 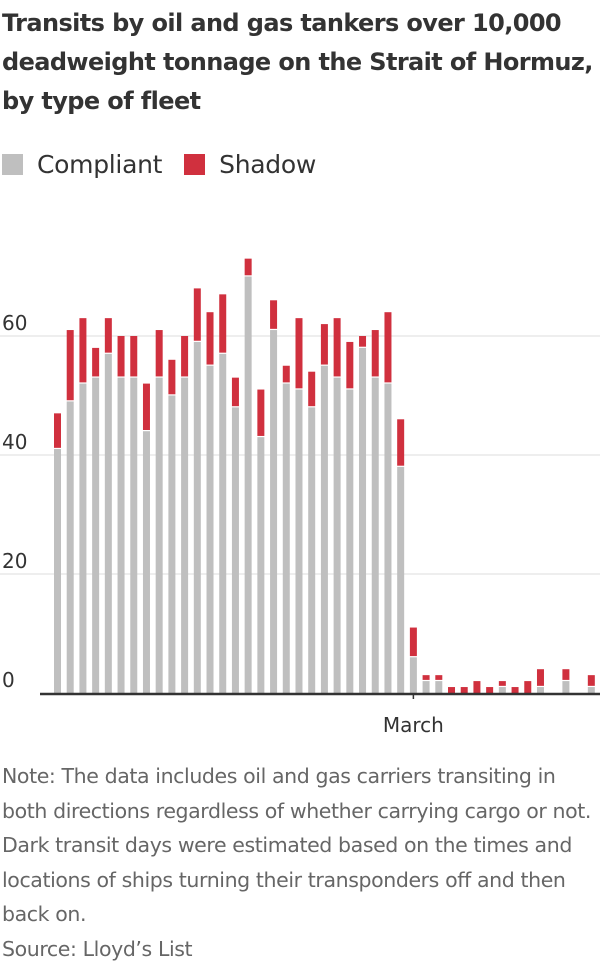 What do you see at coordinates (14, 442) in the screenshot?
I see `y-tick-label: 40` at bounding box center [14, 442].